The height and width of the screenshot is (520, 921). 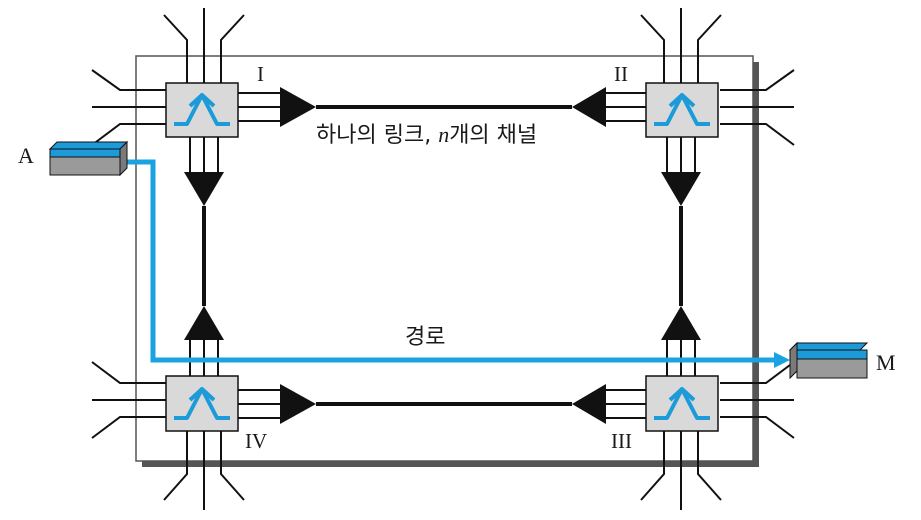 I want to click on link-caption-n: n, so click(x=444, y=134).